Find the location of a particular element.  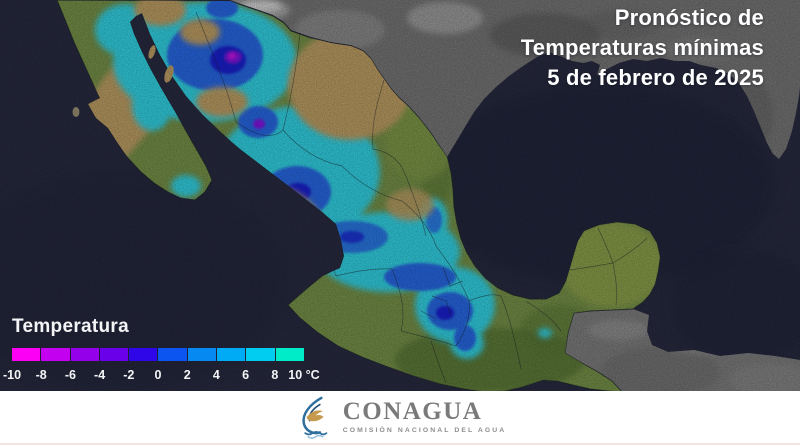

brand-name: CONAGUA is located at coordinates (412, 411).